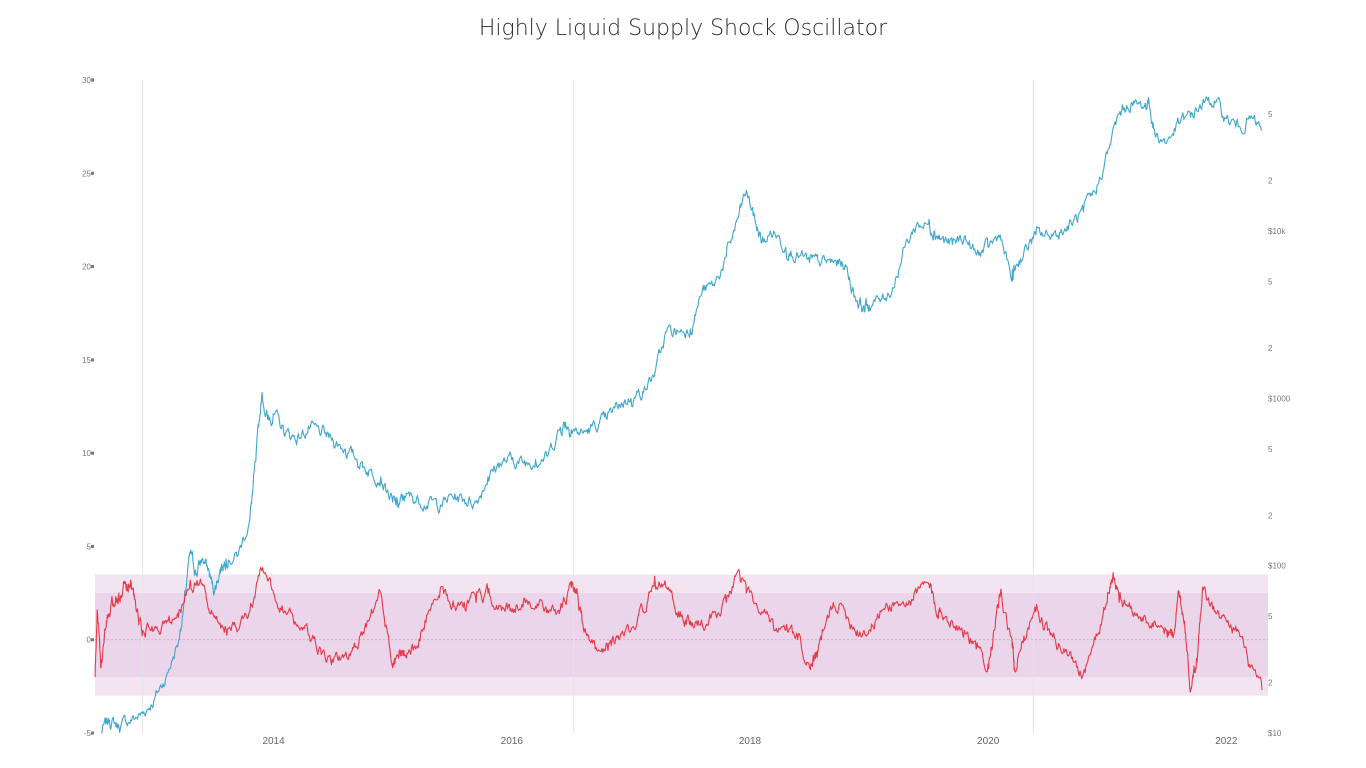 The height and width of the screenshot is (768, 1366). I want to click on left-axis-tick-label: 0, so click(89, 640).